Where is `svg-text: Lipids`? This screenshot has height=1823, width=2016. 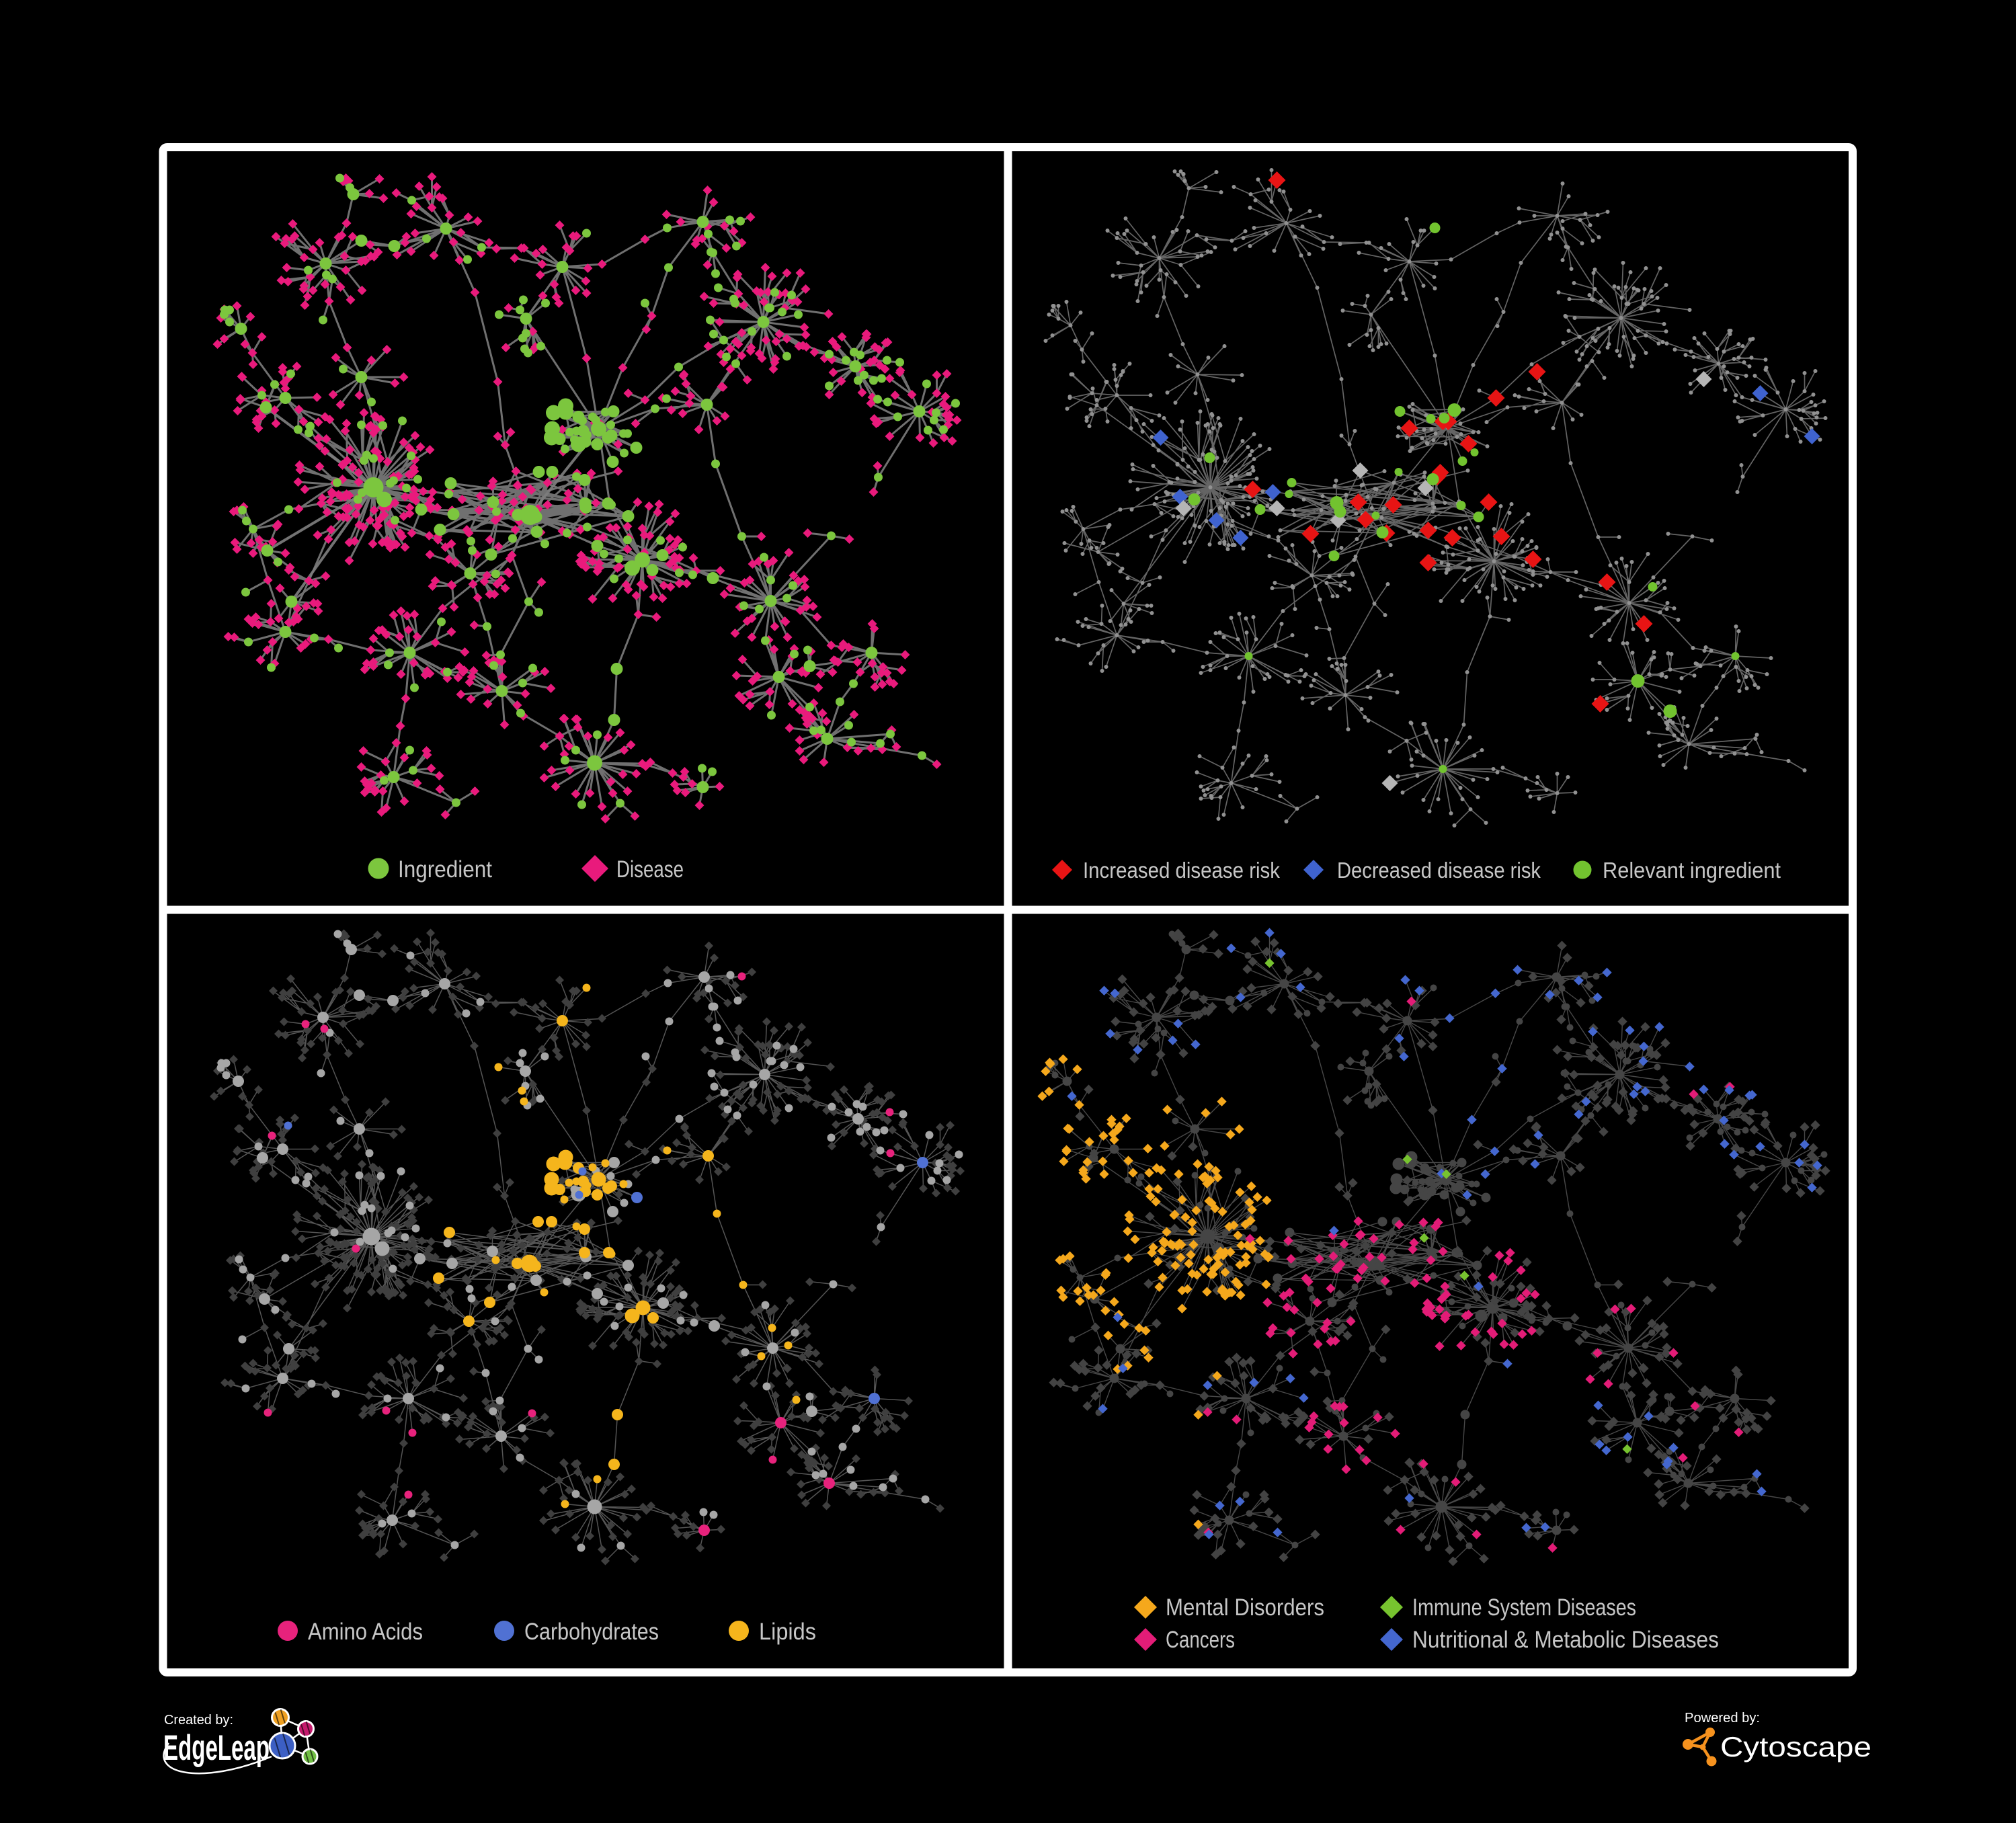
svg-text: Lipids is located at coordinates (787, 1632).